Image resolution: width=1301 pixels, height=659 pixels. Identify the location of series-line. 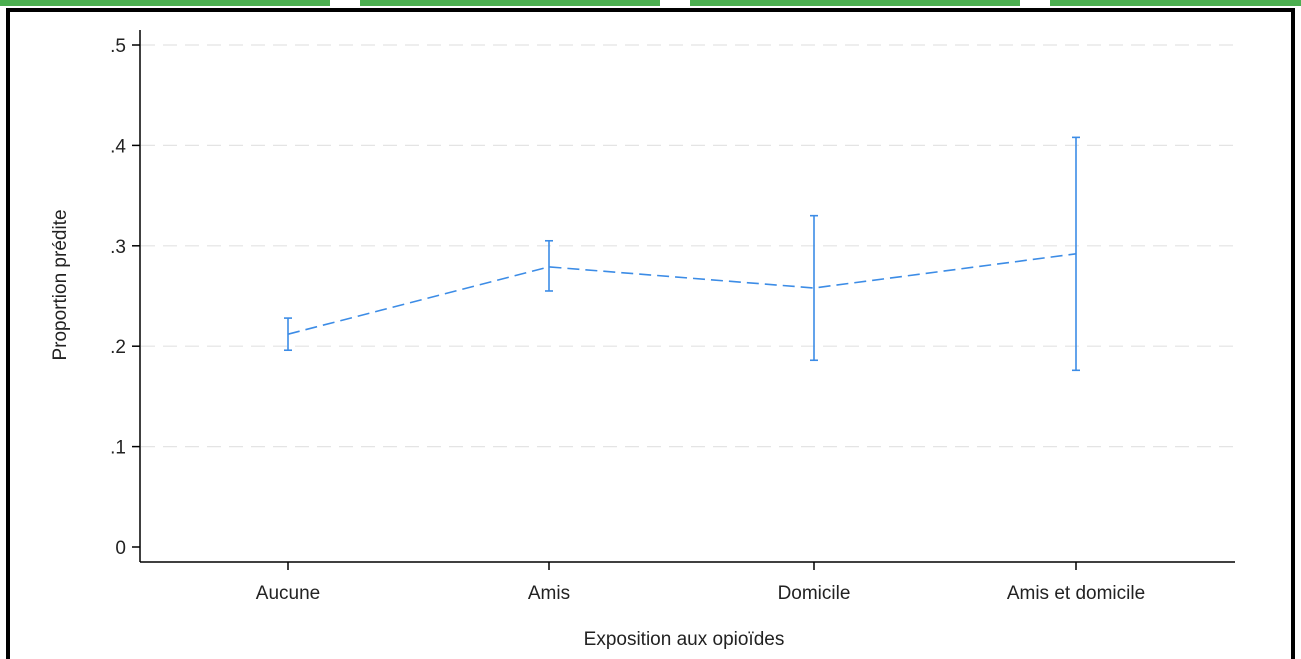
(682, 294).